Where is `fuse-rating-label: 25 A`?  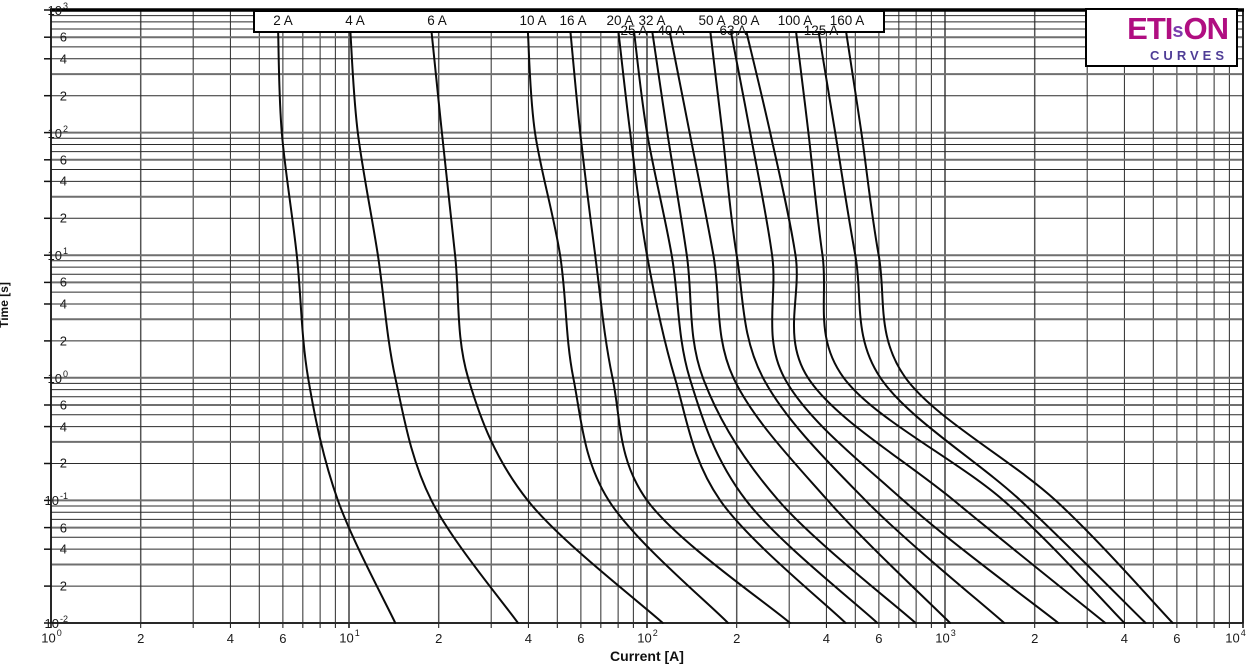
fuse-rating-label: 25 A is located at coordinates (634, 30).